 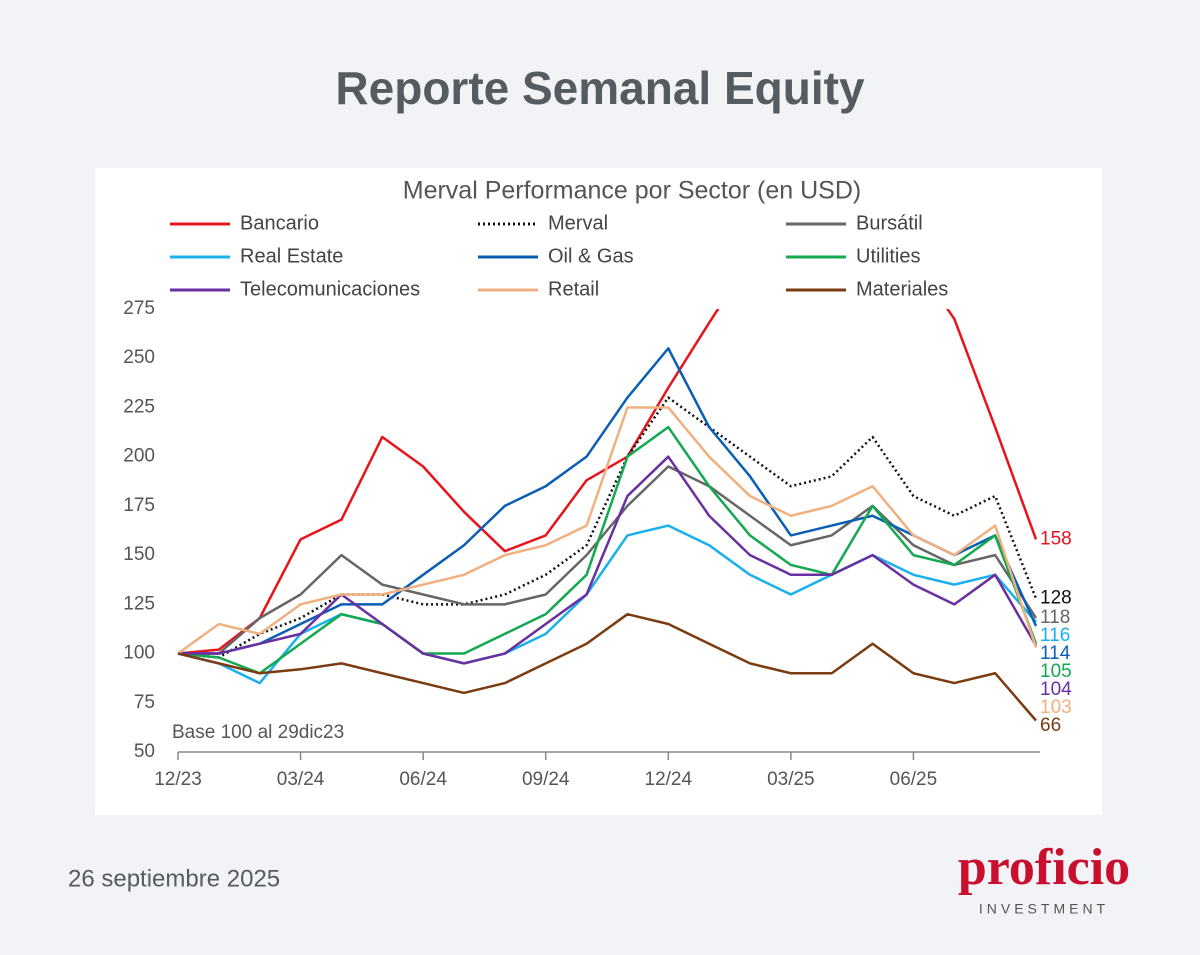 What do you see at coordinates (139, 653) in the screenshot?
I see `y-tick-label: 100` at bounding box center [139, 653].